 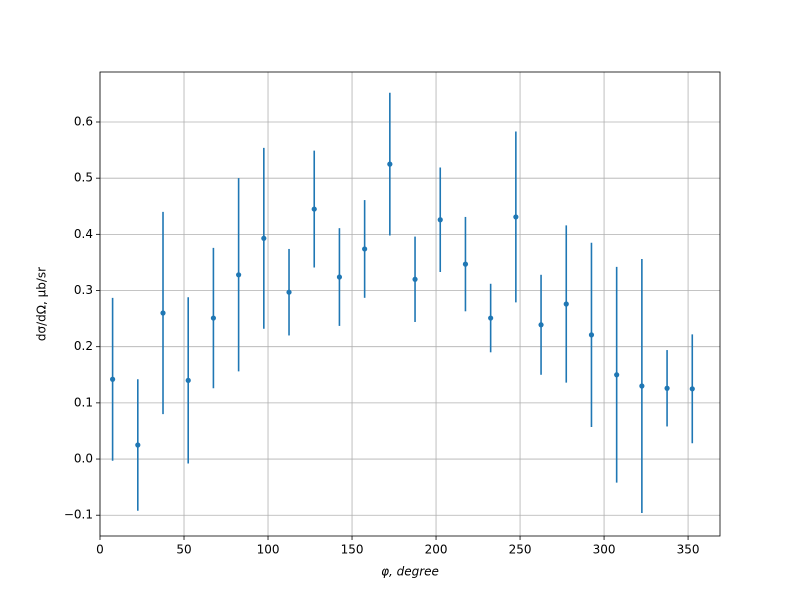 I want to click on y-axis-label: dσ/dΩ, μb/sr, so click(x=42, y=304).